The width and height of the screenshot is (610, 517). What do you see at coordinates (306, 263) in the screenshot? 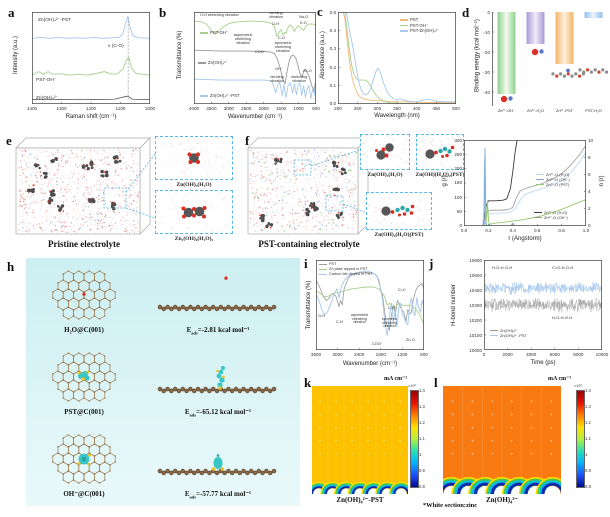
I see `panel-letter-i: i` at bounding box center [306, 263].